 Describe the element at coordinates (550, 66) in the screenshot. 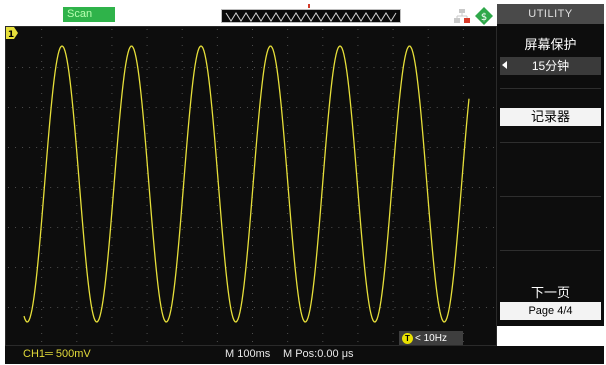

I see `screensaver-value: 15分钟` at that location.